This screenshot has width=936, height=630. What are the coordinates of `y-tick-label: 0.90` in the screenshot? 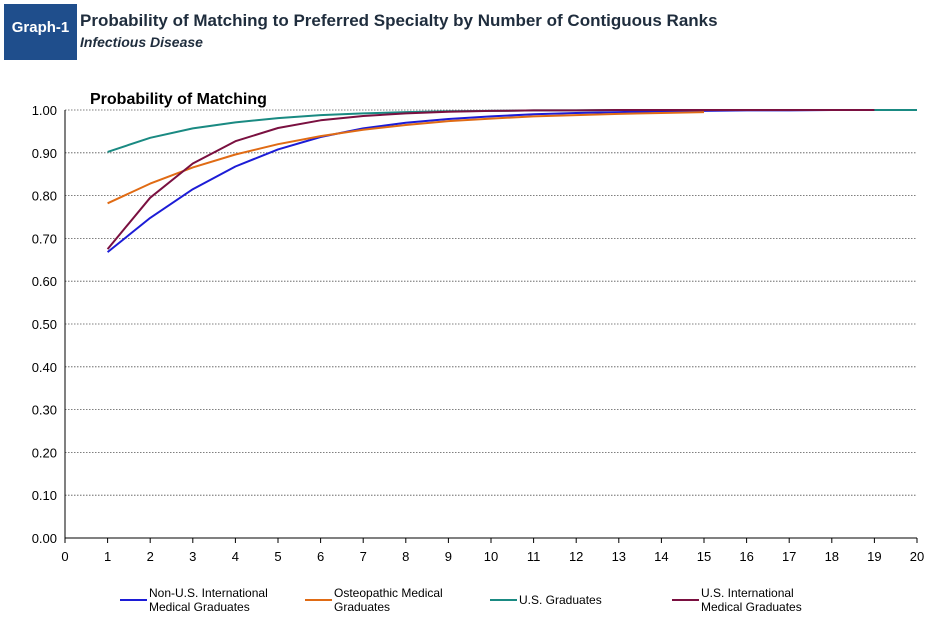 It's located at (44, 153).